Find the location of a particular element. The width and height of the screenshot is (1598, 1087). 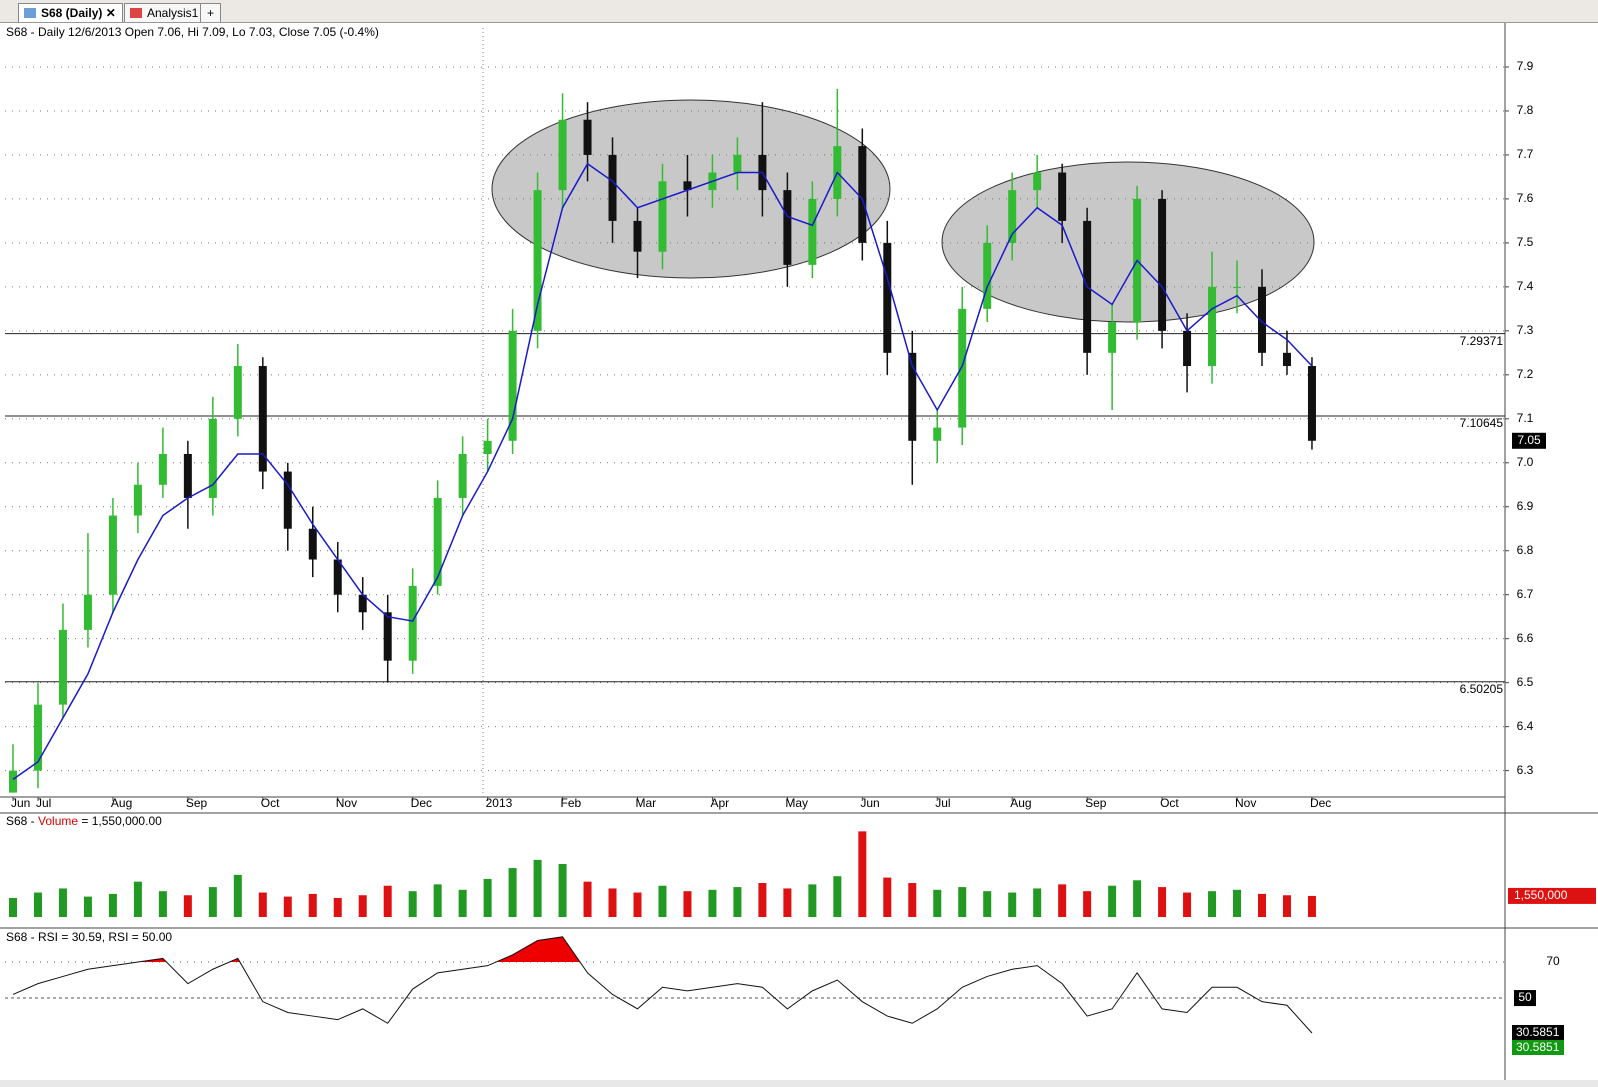

price-tag-label: 7.05 is located at coordinates (1529, 440).